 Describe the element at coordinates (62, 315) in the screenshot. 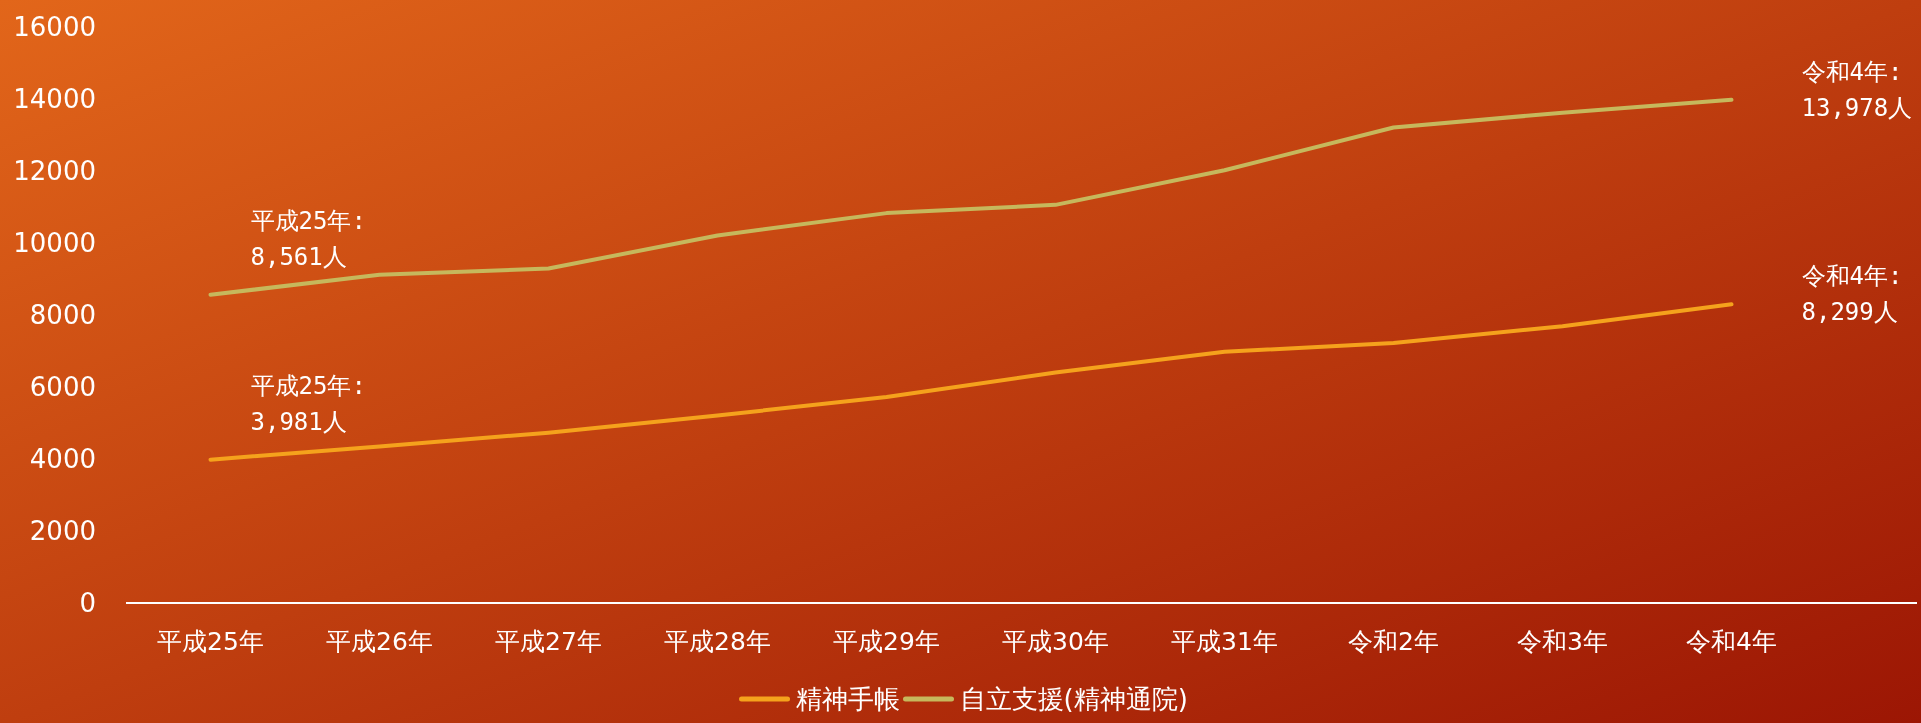

I see `y-tick-label: 8000` at that location.